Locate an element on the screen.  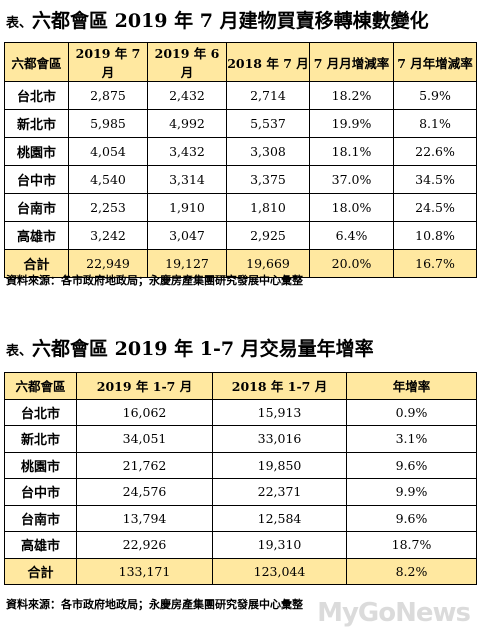
total-cell: 20.0% is located at coordinates (351, 263).